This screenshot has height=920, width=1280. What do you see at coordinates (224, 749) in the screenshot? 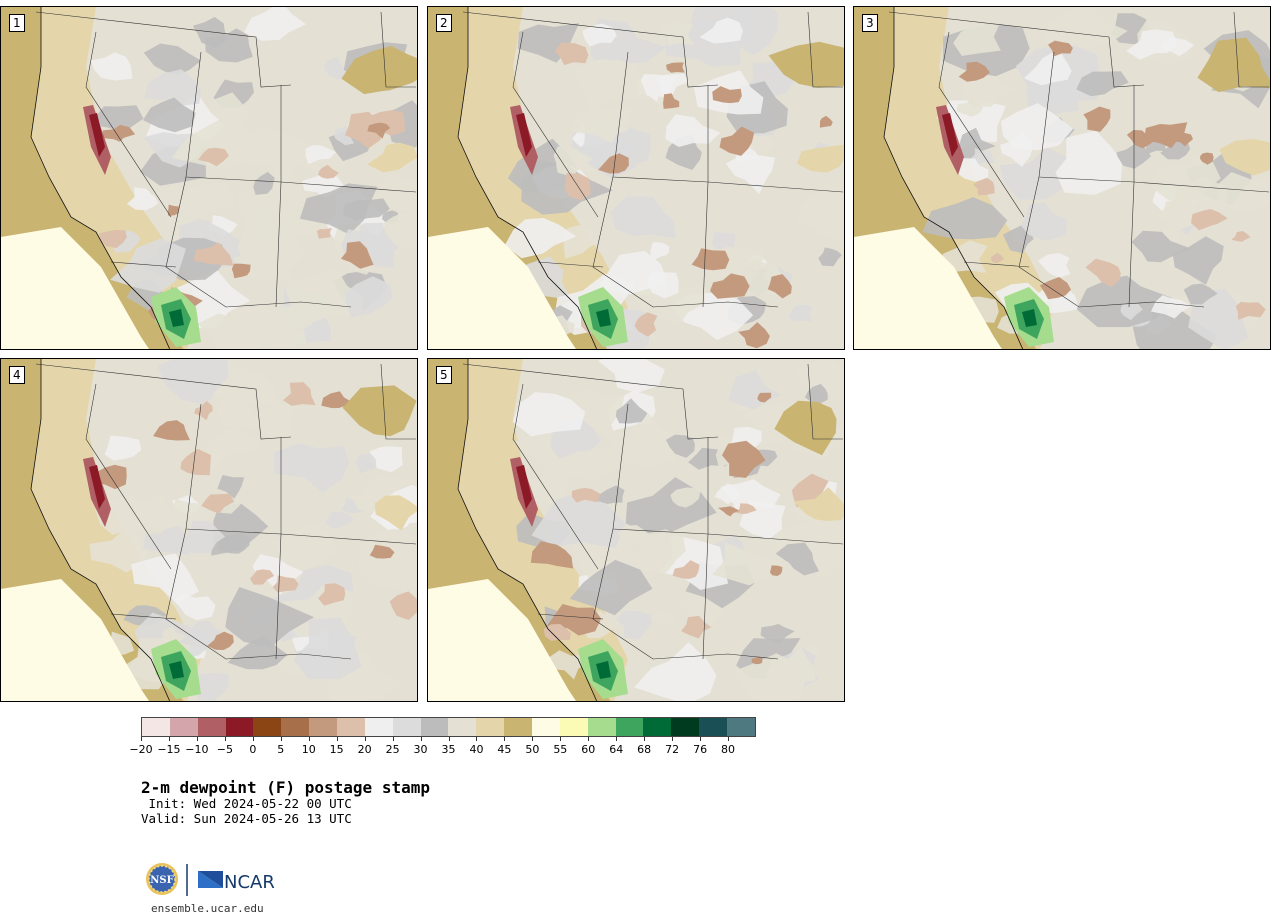
I see `colorbar-tick-label: −5` at bounding box center [224, 749].